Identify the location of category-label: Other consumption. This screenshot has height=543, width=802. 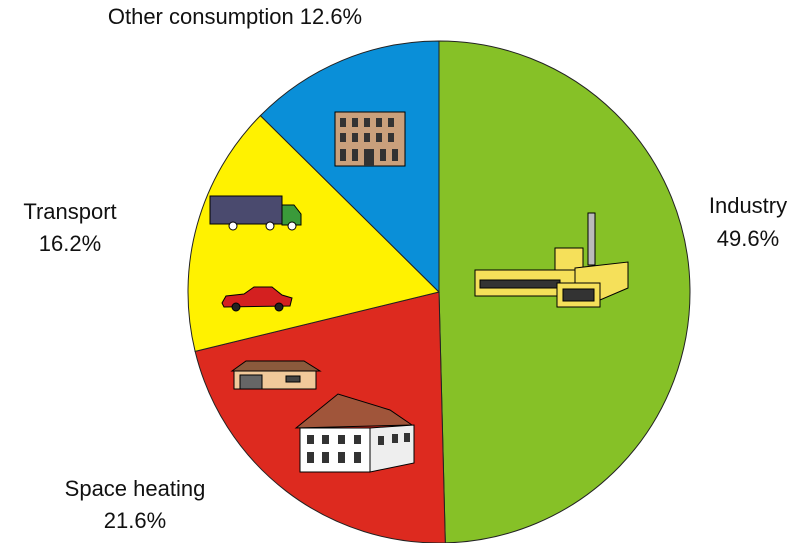
(201, 16).